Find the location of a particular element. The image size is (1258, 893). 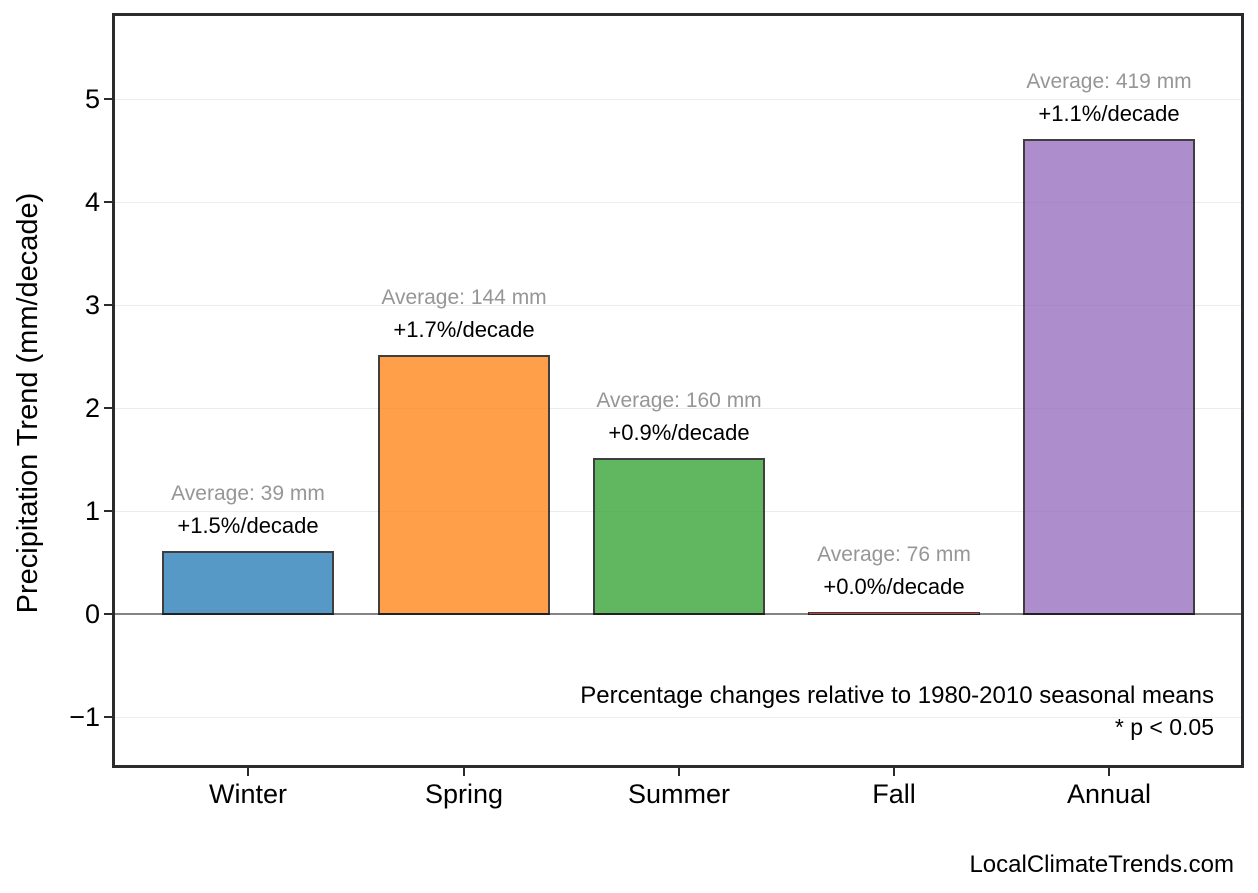

bar-annotation-winter: Average: 39 mm +1.5%/decade is located at coordinates (248, 510).